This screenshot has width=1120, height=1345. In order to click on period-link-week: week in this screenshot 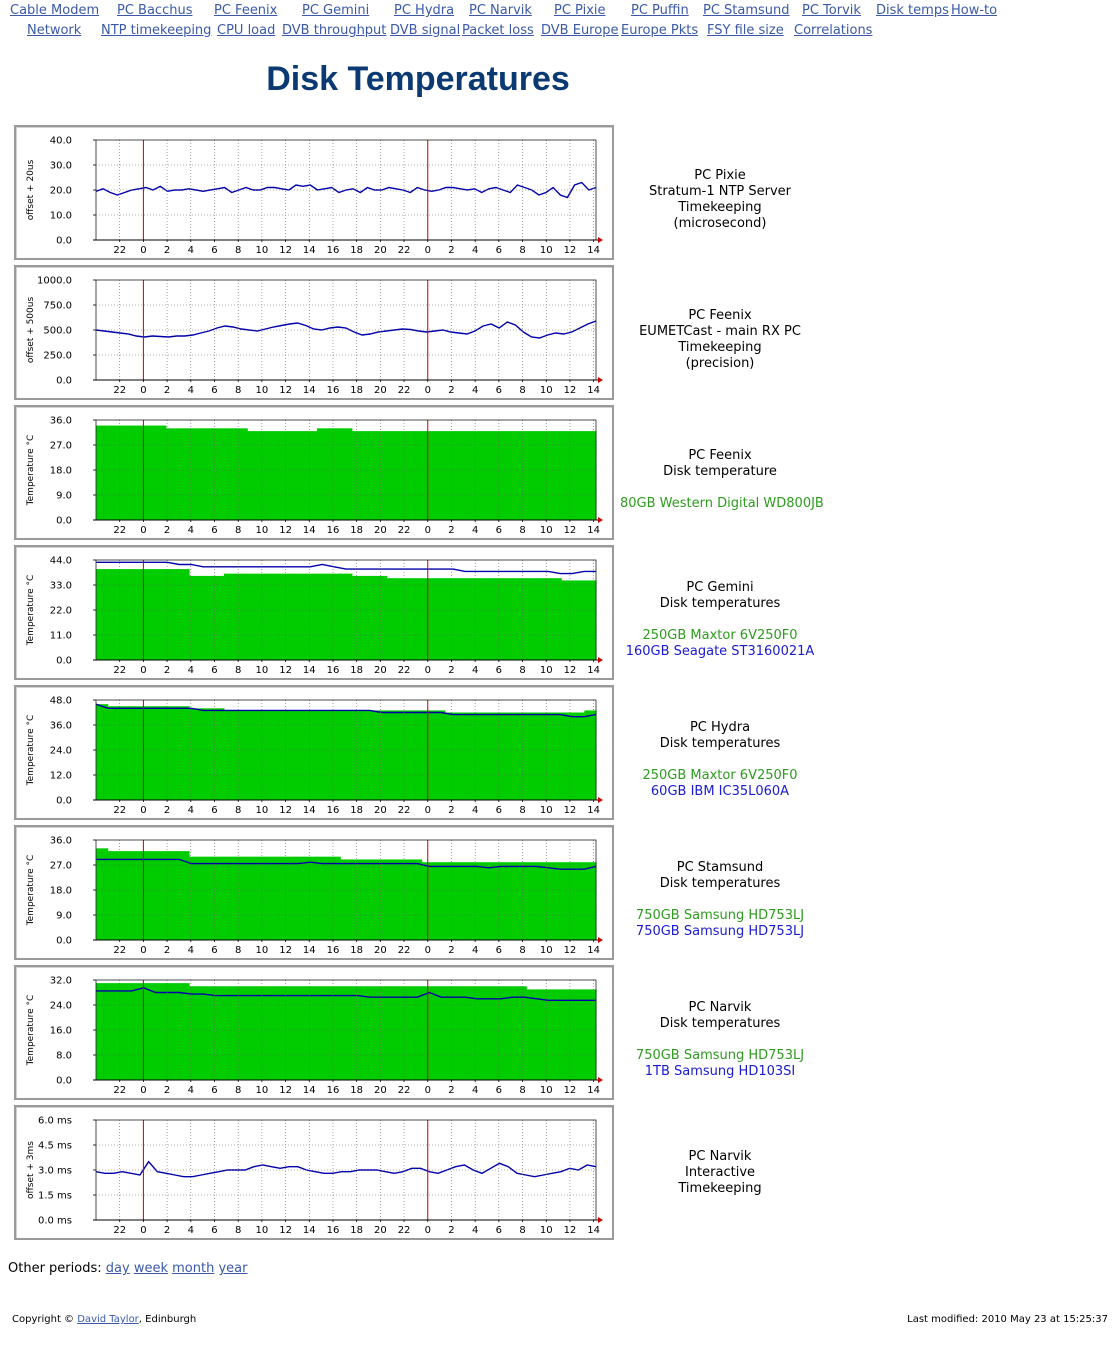, I will do `click(150, 1268)`.